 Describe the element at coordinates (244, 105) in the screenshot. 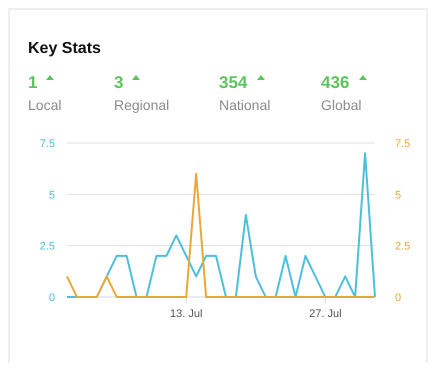

I see `text: National` at that location.